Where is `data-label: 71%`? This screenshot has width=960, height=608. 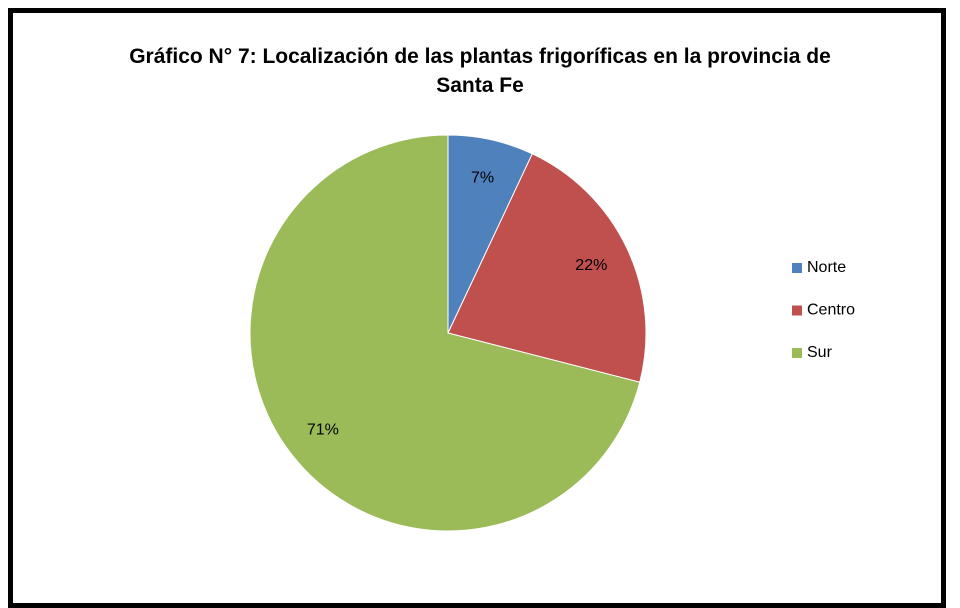
data-label: 71% is located at coordinates (323, 429).